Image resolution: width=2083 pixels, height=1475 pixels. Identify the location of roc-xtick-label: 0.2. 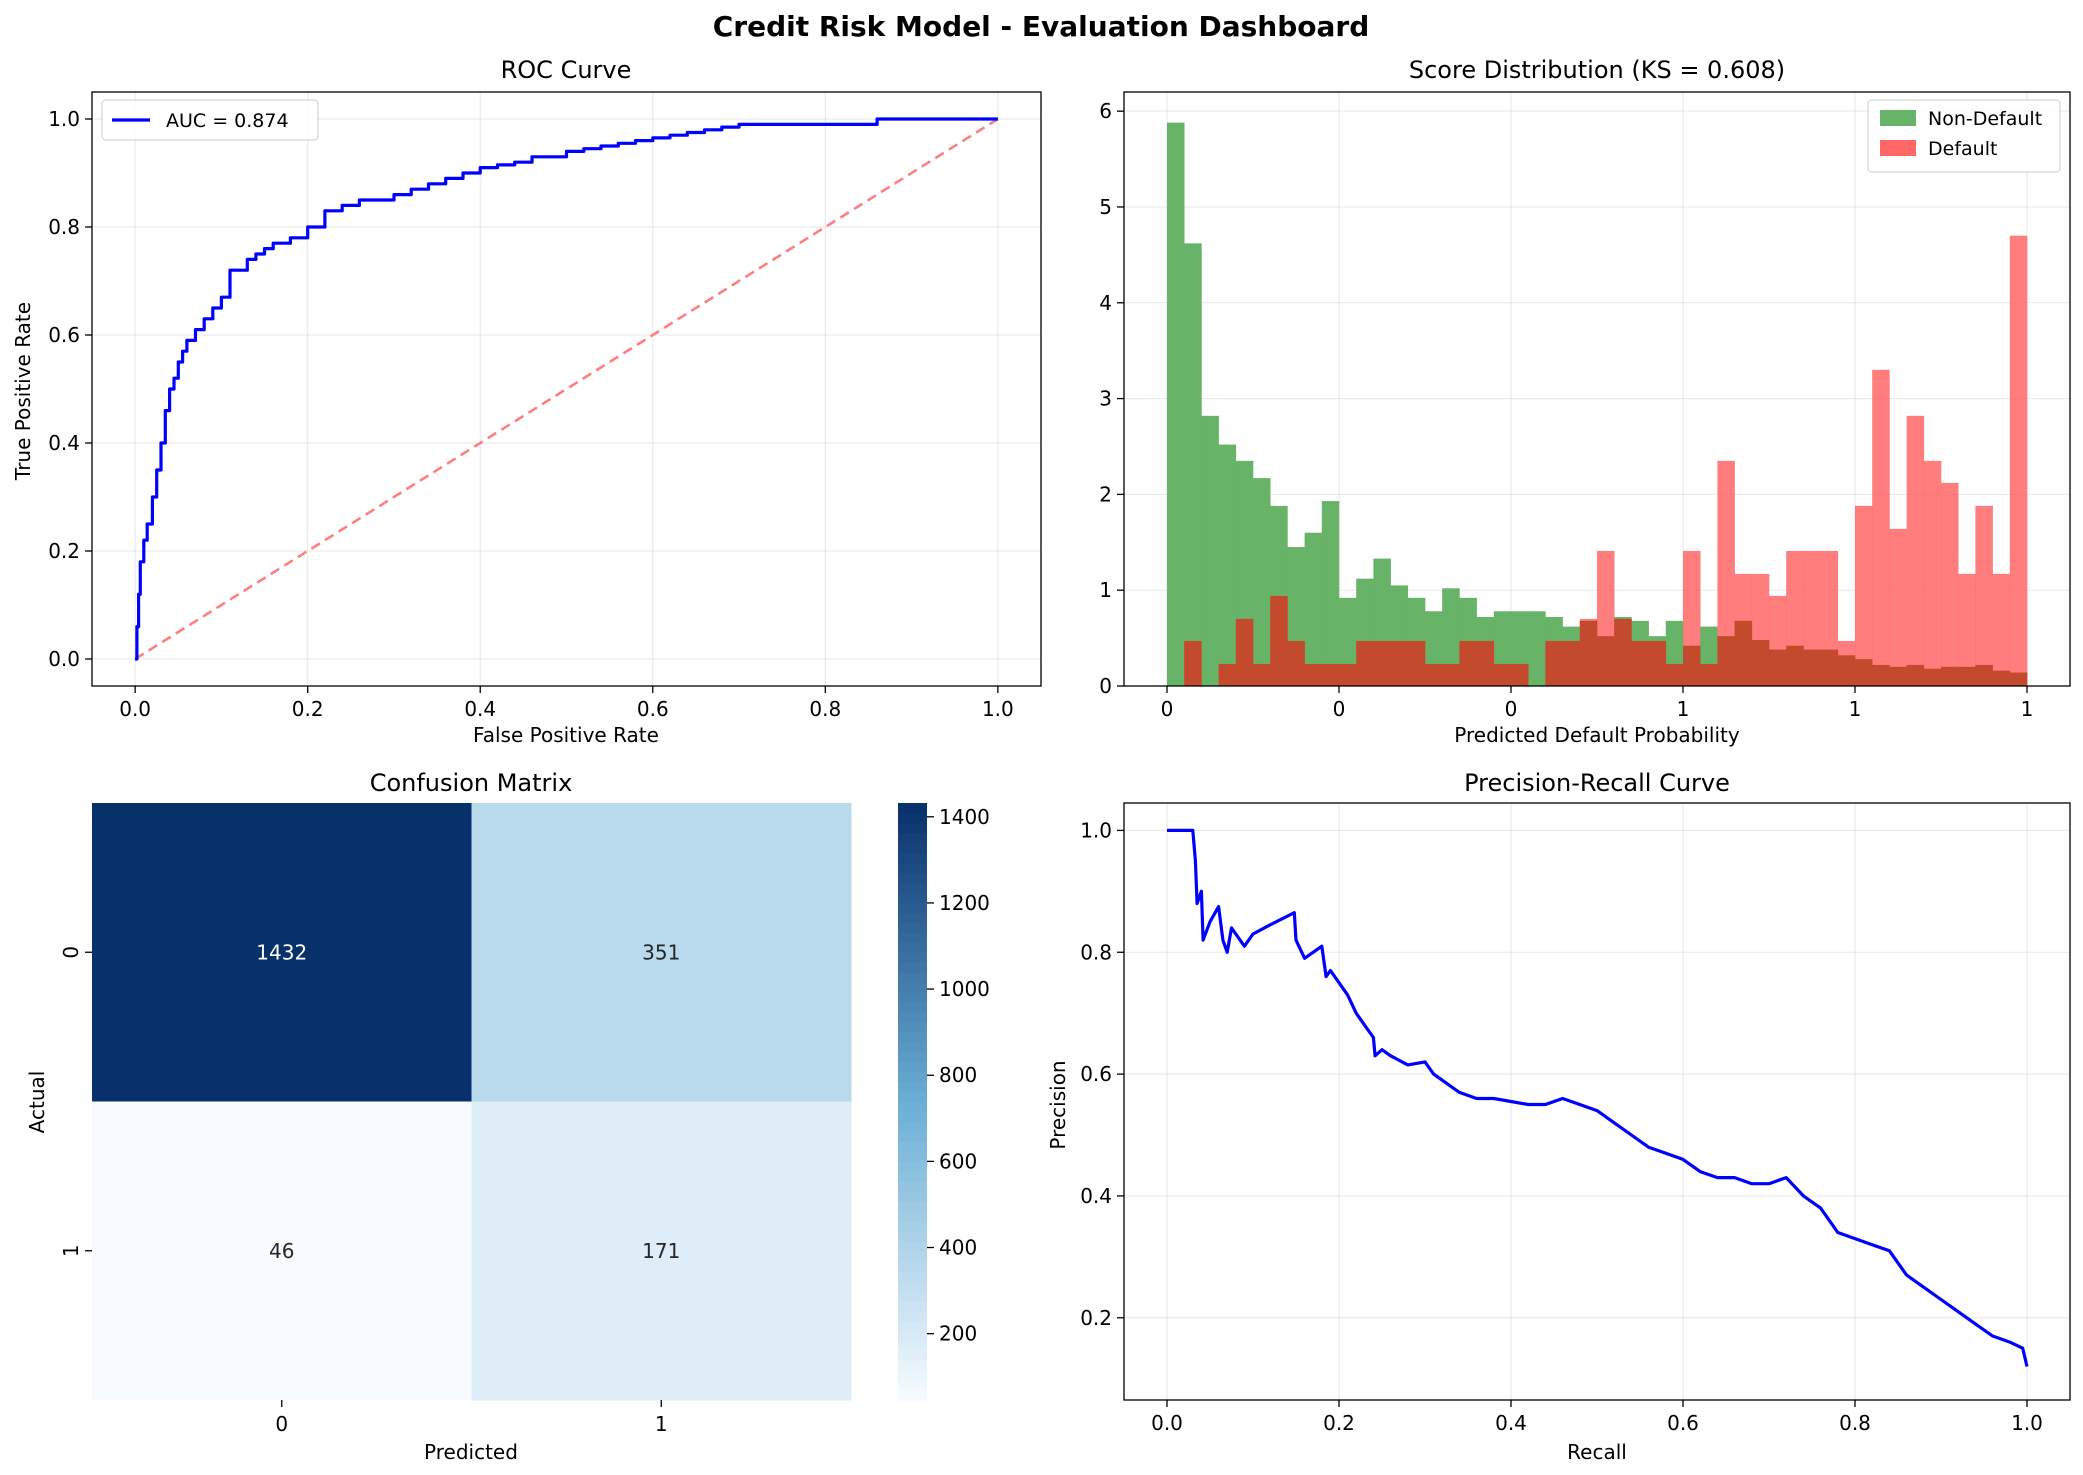
(308, 709).